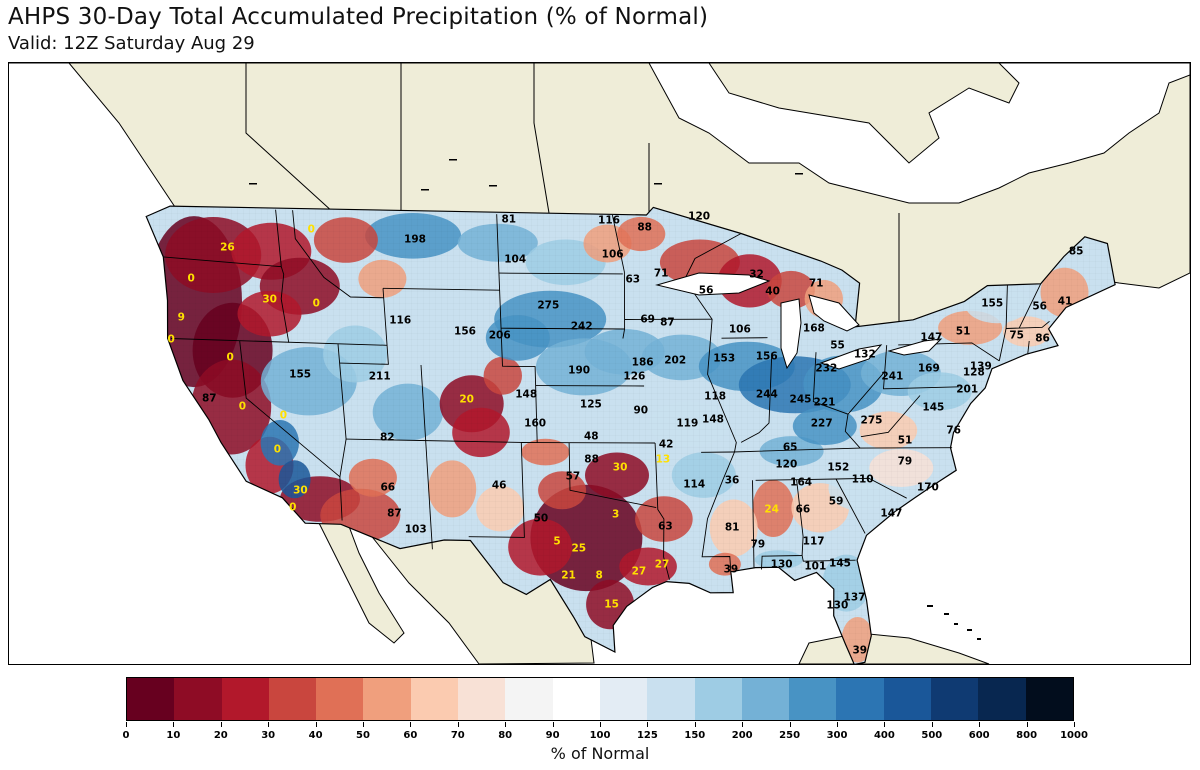  What do you see at coordinates (1074, 735) in the screenshot?
I see `colorbar-tick-label: 1000` at bounding box center [1074, 735].